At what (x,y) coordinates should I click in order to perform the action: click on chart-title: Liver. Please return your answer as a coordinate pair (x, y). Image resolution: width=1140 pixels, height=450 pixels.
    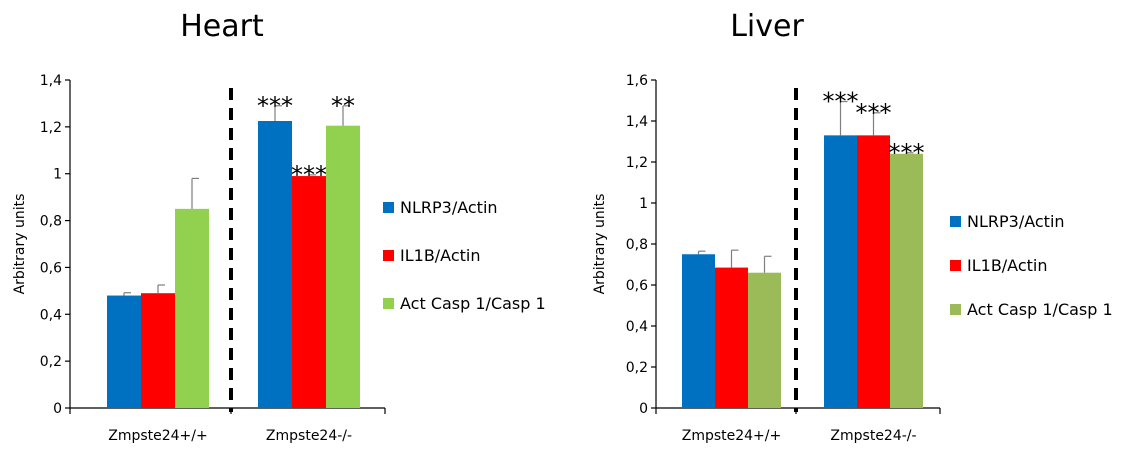
    Looking at the image, I should click on (767, 26).